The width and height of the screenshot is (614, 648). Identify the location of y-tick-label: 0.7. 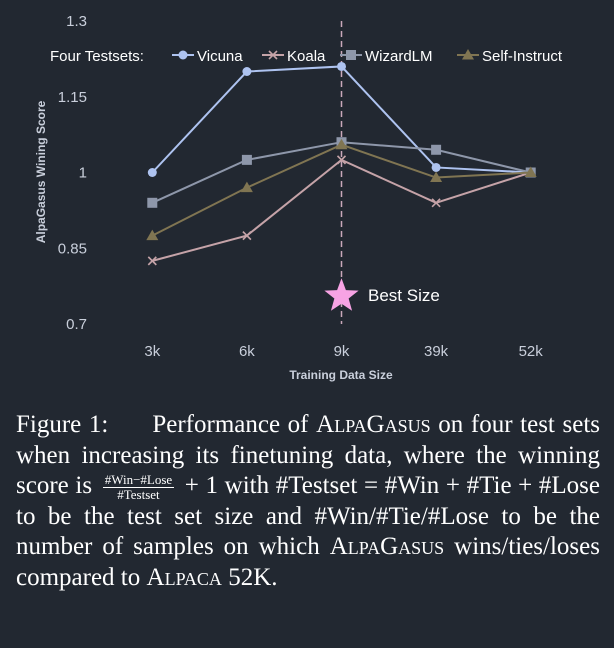
(76, 324).